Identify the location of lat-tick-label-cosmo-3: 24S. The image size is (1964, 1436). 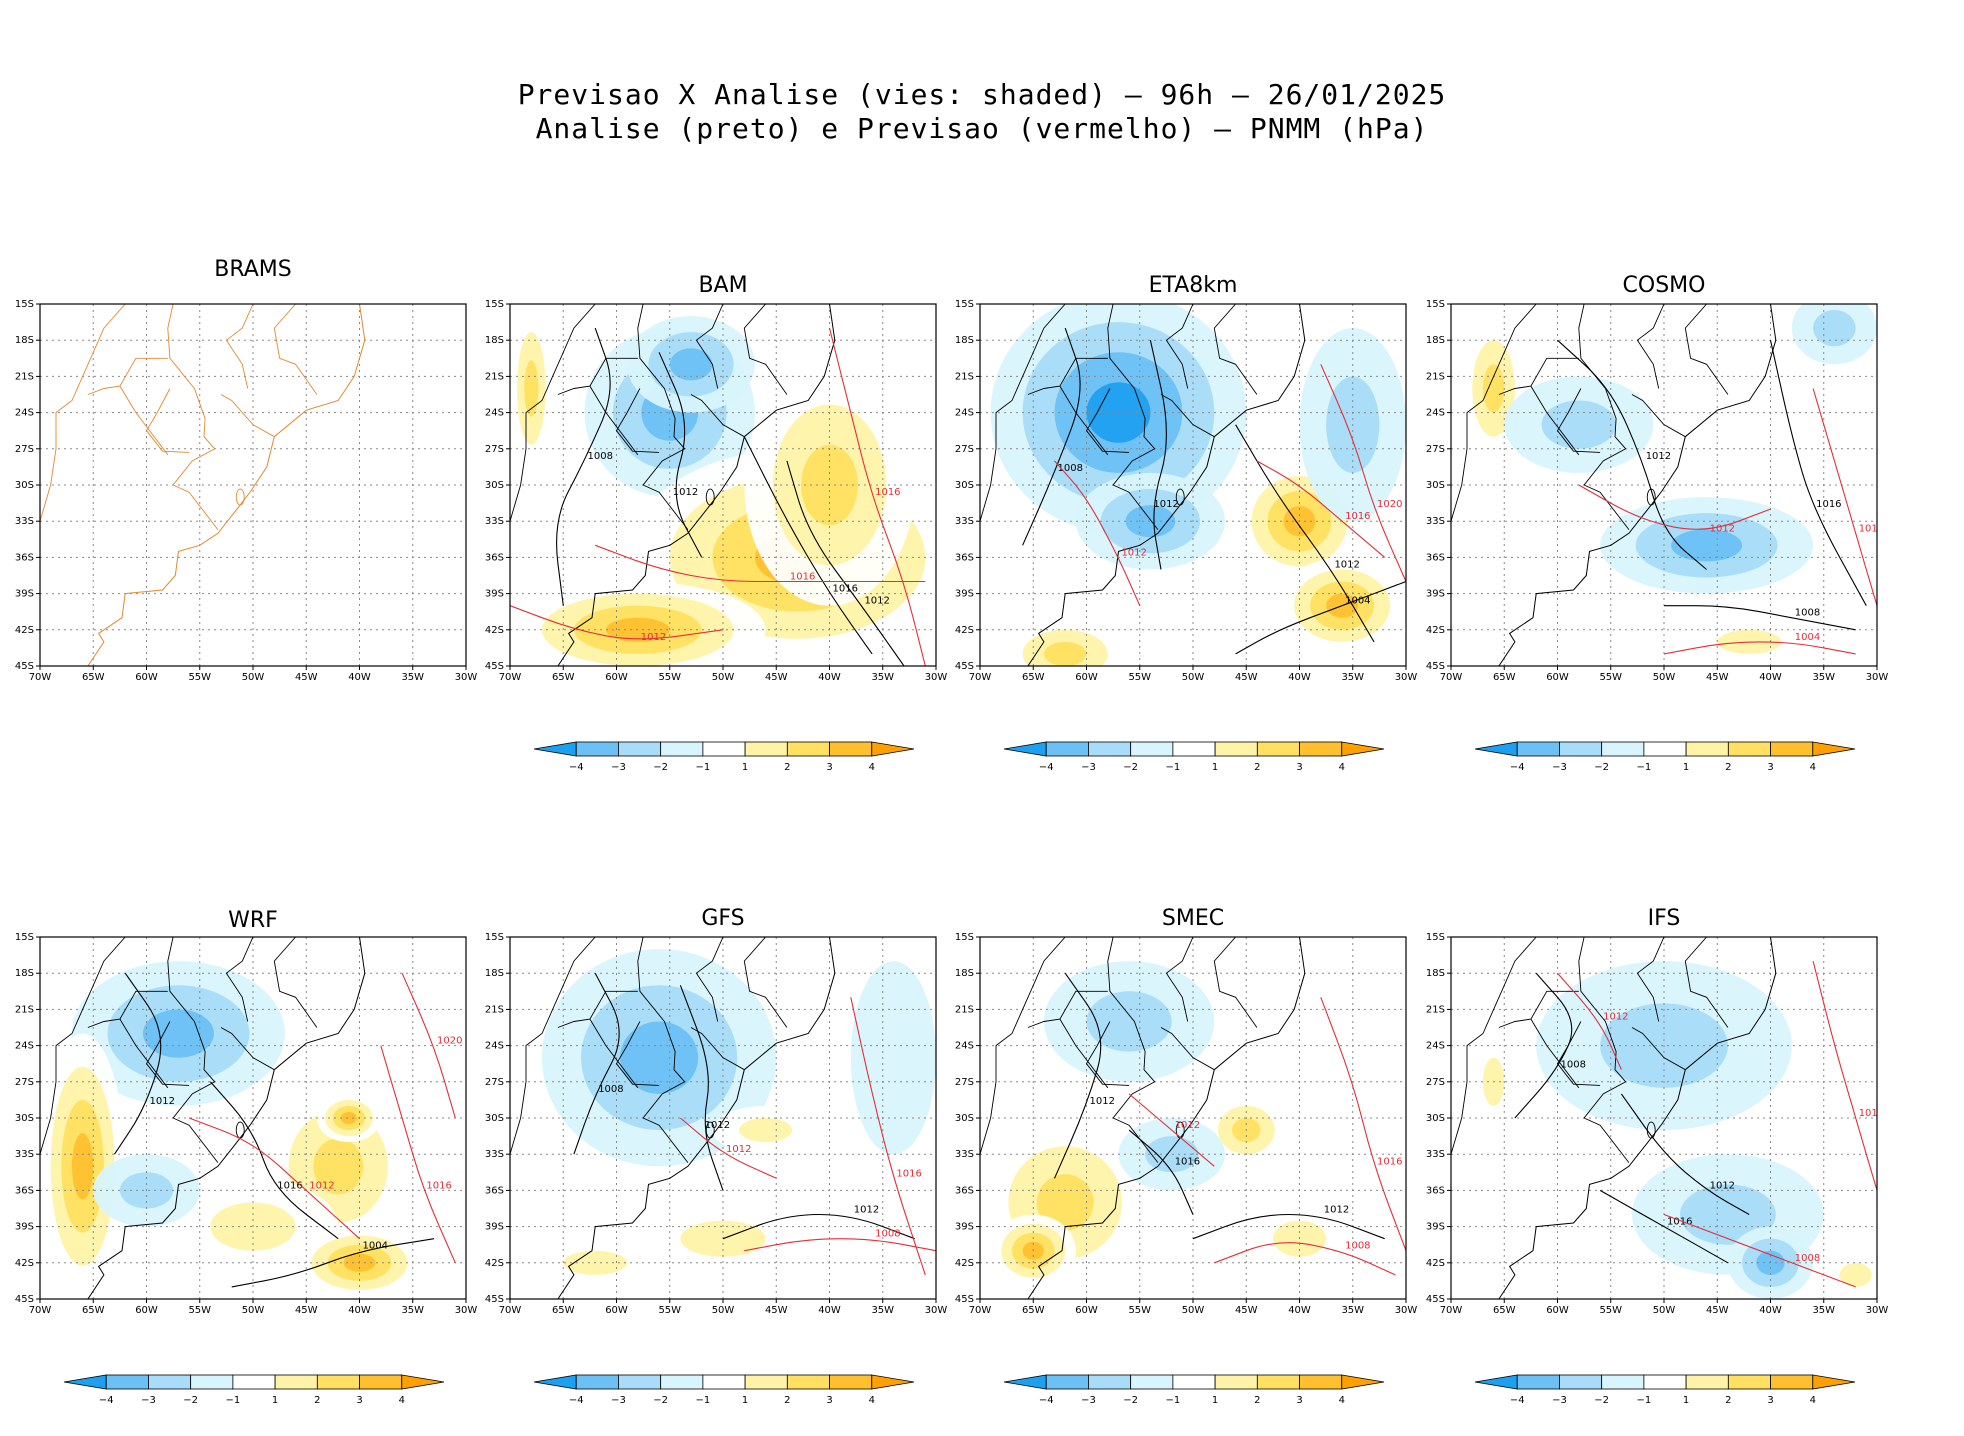
(1435, 413).